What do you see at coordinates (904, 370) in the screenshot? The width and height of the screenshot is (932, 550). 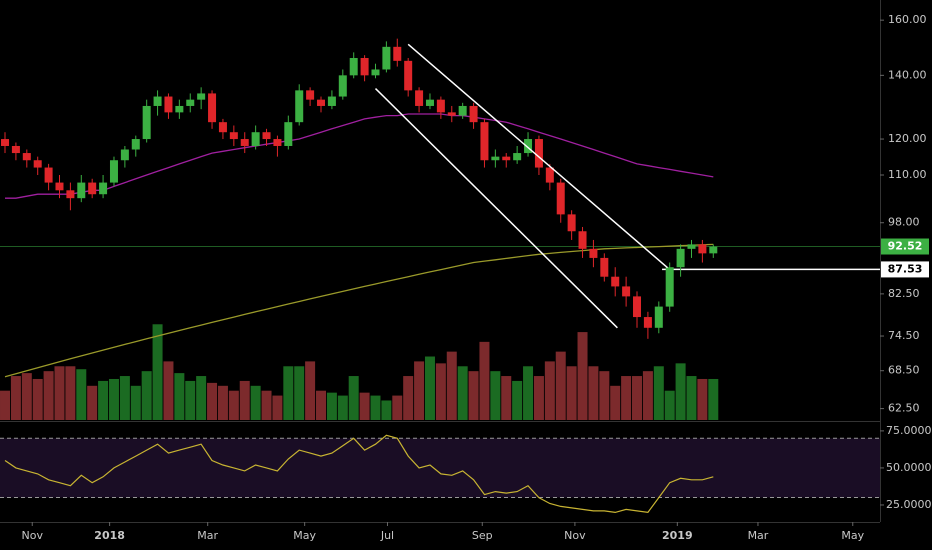 I see `y-tick-label: 68.50` at bounding box center [904, 370].